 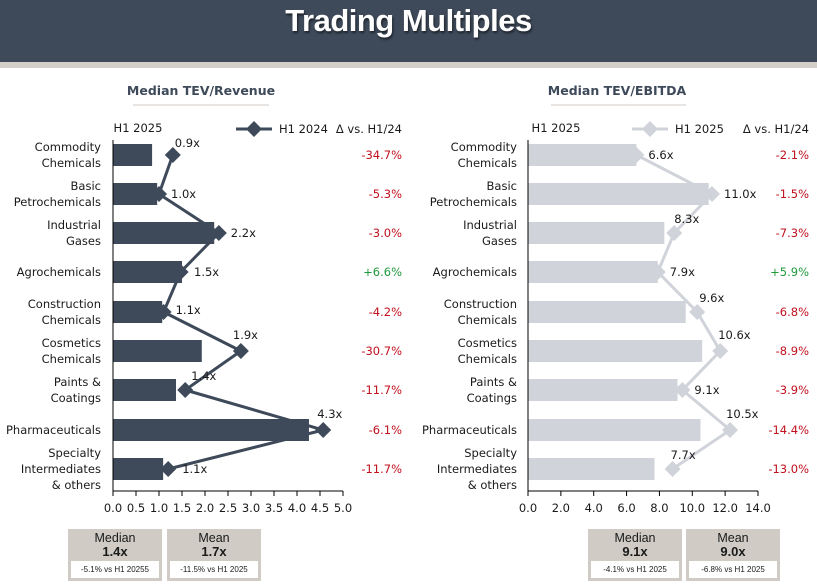 I want to click on data-label: 10.5x, so click(x=742, y=414).